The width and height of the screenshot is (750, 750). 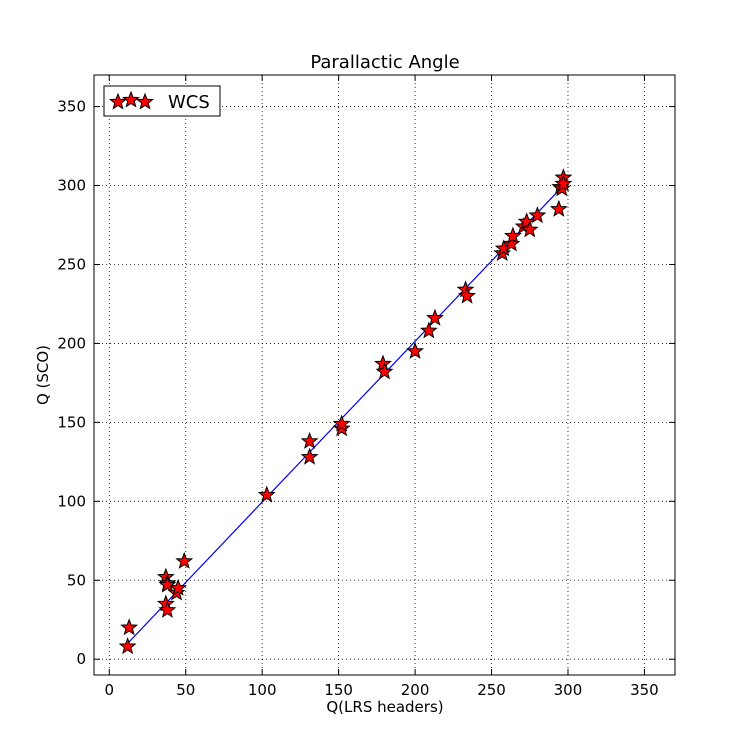 What do you see at coordinates (81, 659) in the screenshot?
I see `y-tick-label: 0` at bounding box center [81, 659].